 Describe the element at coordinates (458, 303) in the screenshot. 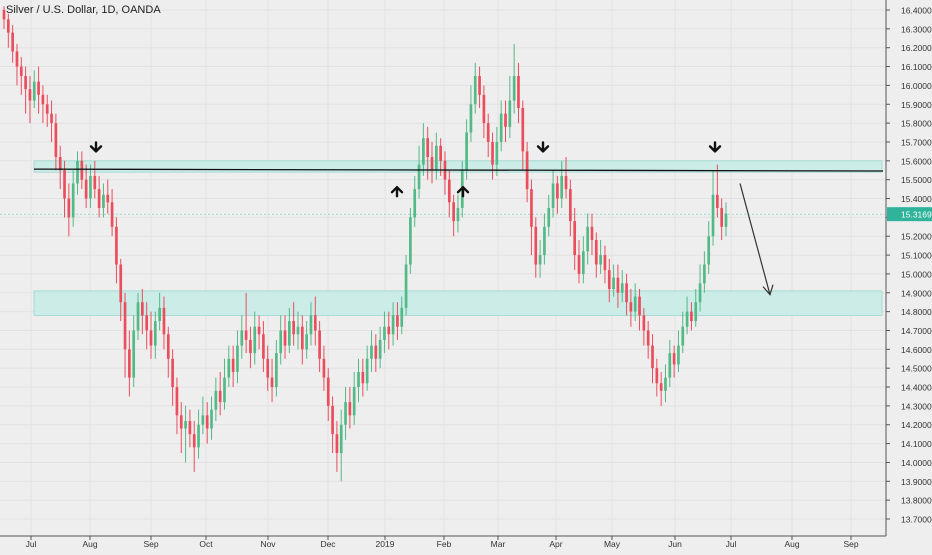

I see `support-zone` at that location.